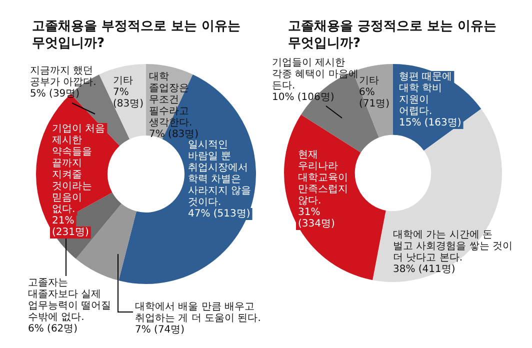 The width and height of the screenshot is (532, 348). Describe the element at coordinates (198, 313) in the screenshot. I see `slice-label: 대학에서 배울 만큼 배우고 취업하는 게 더 도움이 된다.` at that location.